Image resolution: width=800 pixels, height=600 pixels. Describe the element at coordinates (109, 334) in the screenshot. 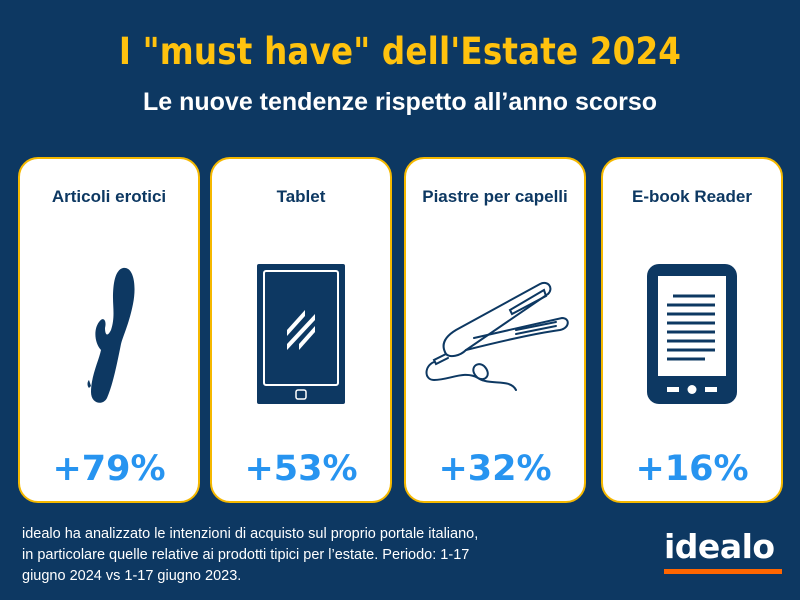

I see `vibrator-icon` at that location.